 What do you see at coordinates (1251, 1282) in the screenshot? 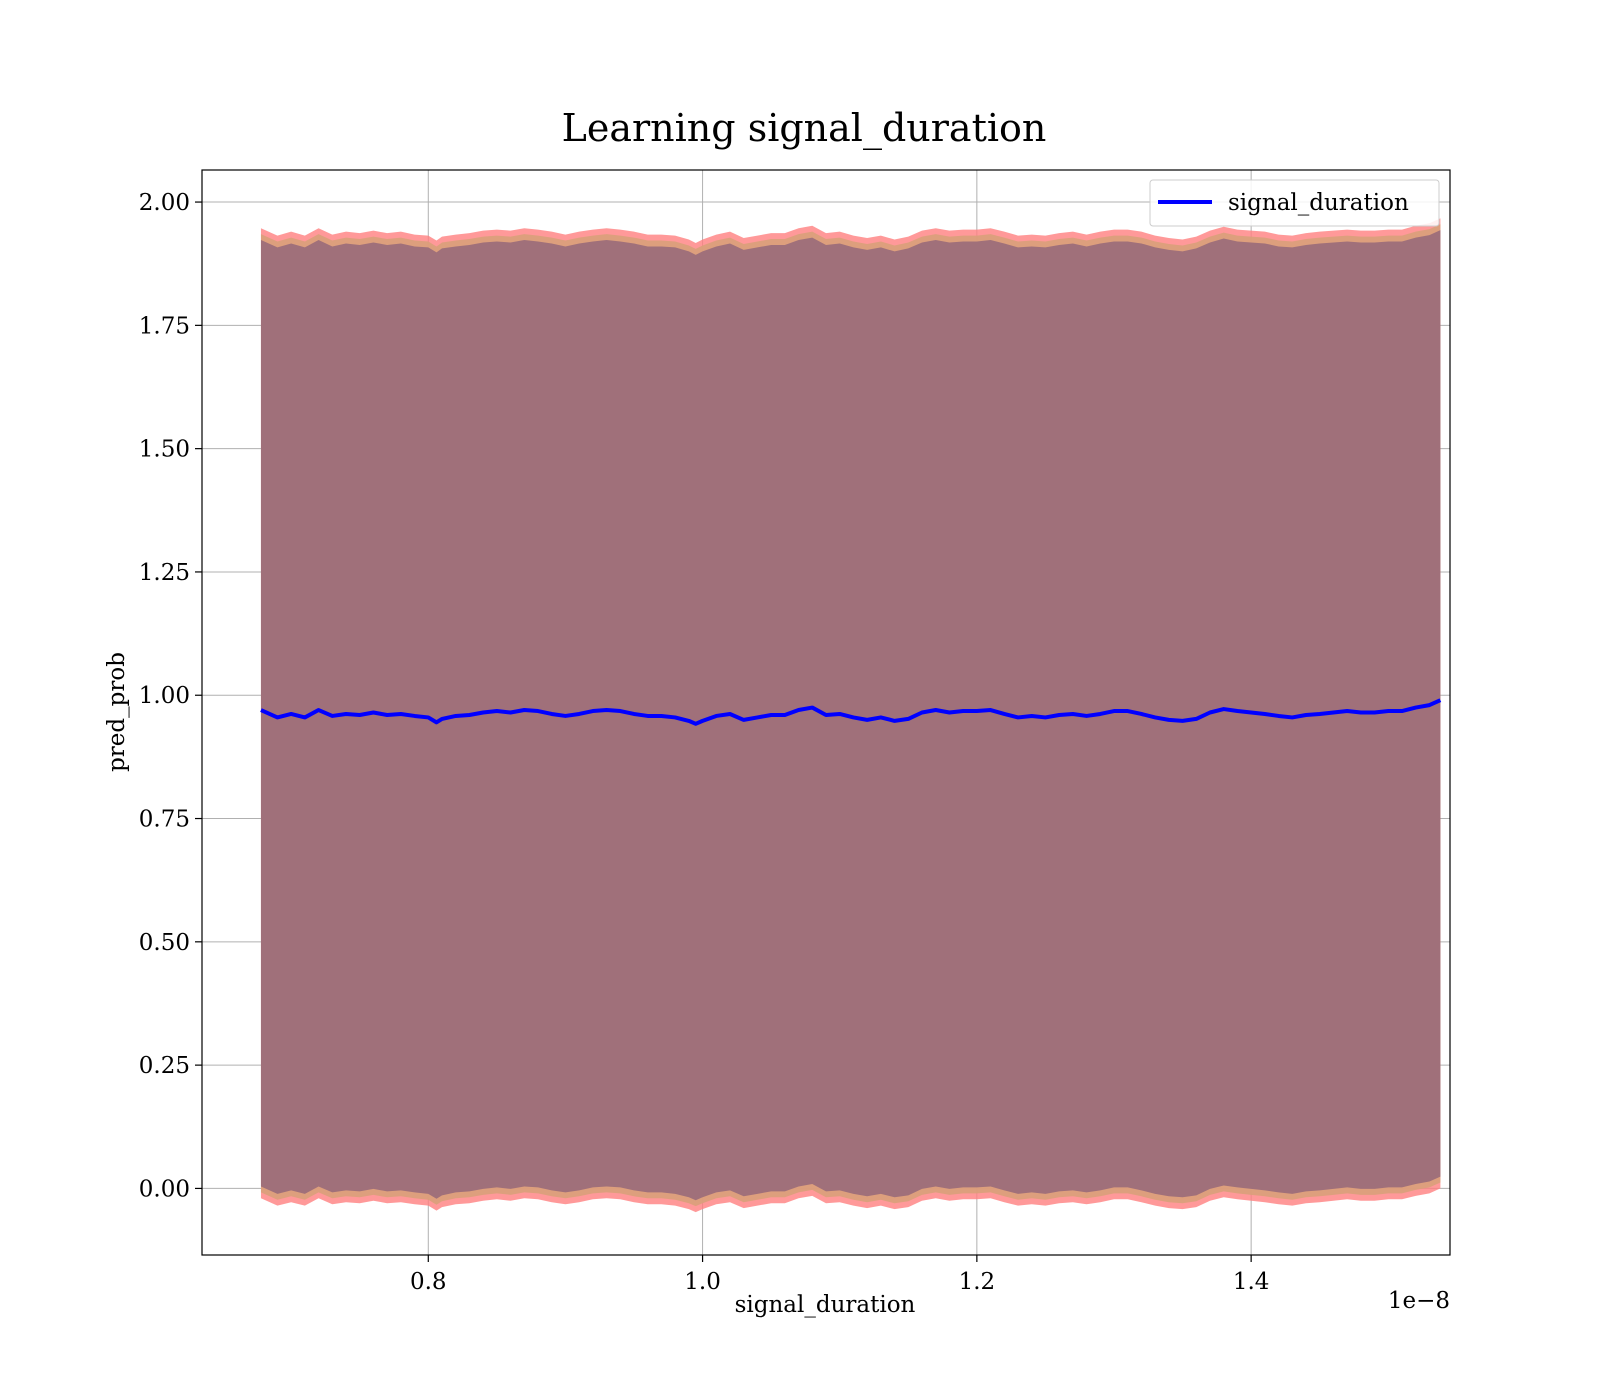
I see `x-tick-label: 1.4` at bounding box center [1251, 1282].